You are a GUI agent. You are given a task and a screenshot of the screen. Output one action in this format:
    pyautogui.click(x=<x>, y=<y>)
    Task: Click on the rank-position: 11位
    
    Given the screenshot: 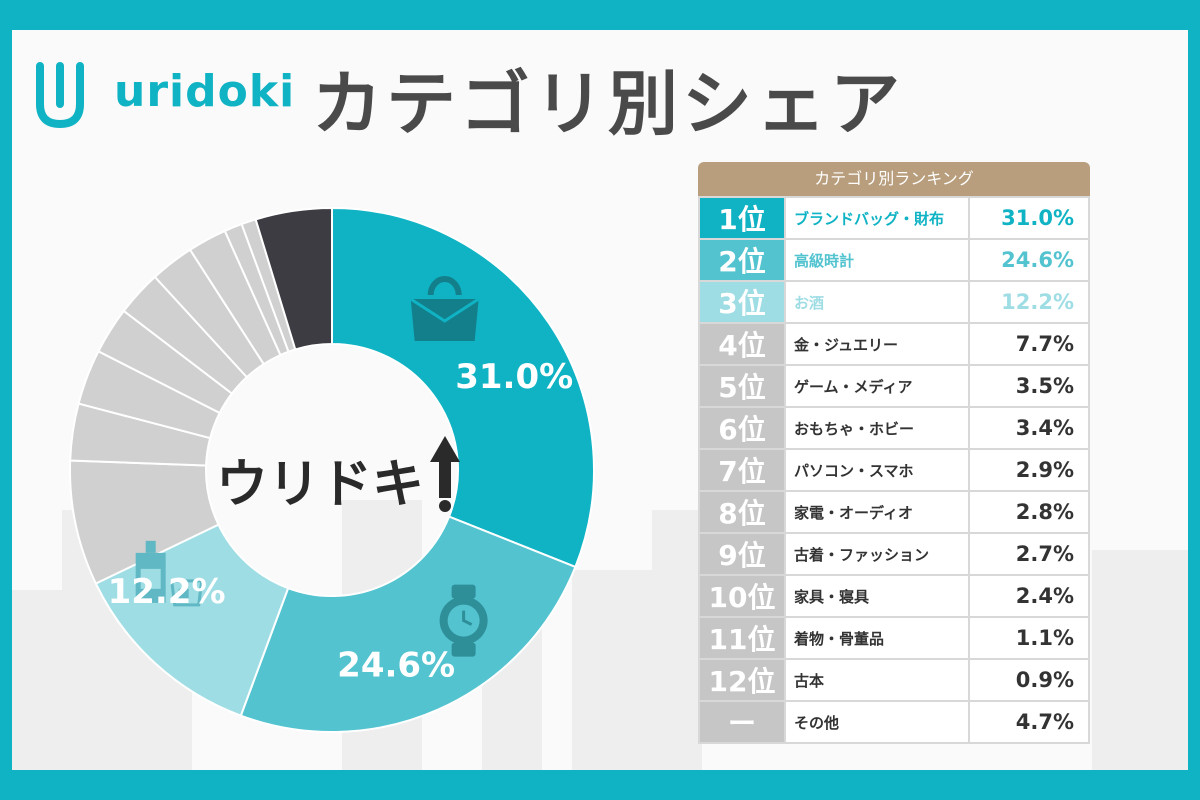 What is the action you would take?
    pyautogui.click(x=742, y=638)
    